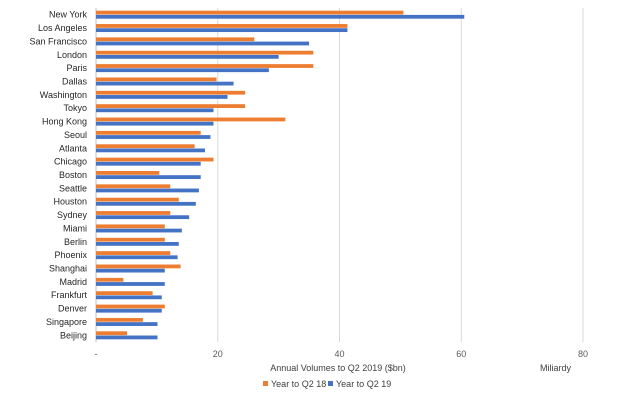 The image size is (640, 400). Describe the element at coordinates (75, 108) in the screenshot. I see `category-label: Tokyo` at that location.